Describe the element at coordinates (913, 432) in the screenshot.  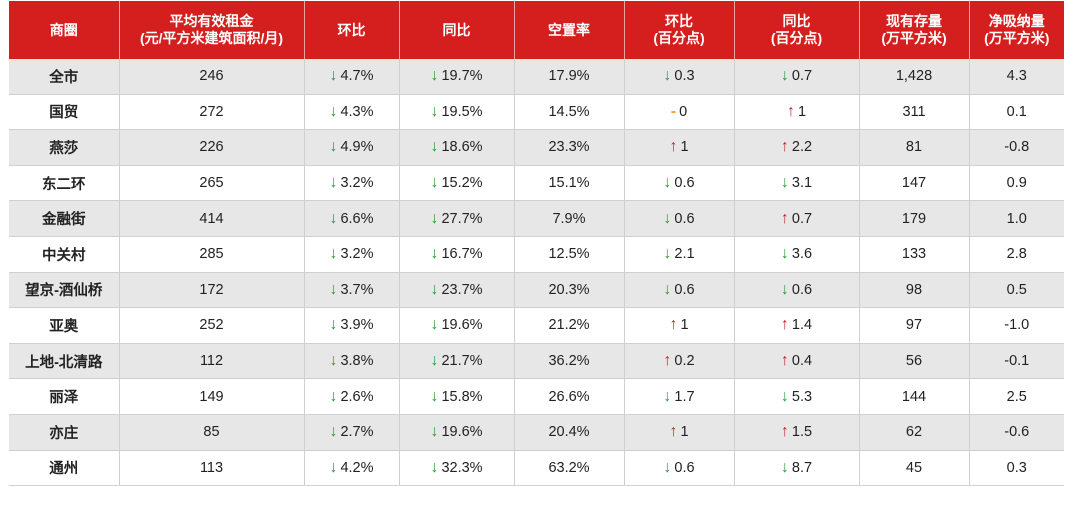
I see `stock-cell: 62` at that location.